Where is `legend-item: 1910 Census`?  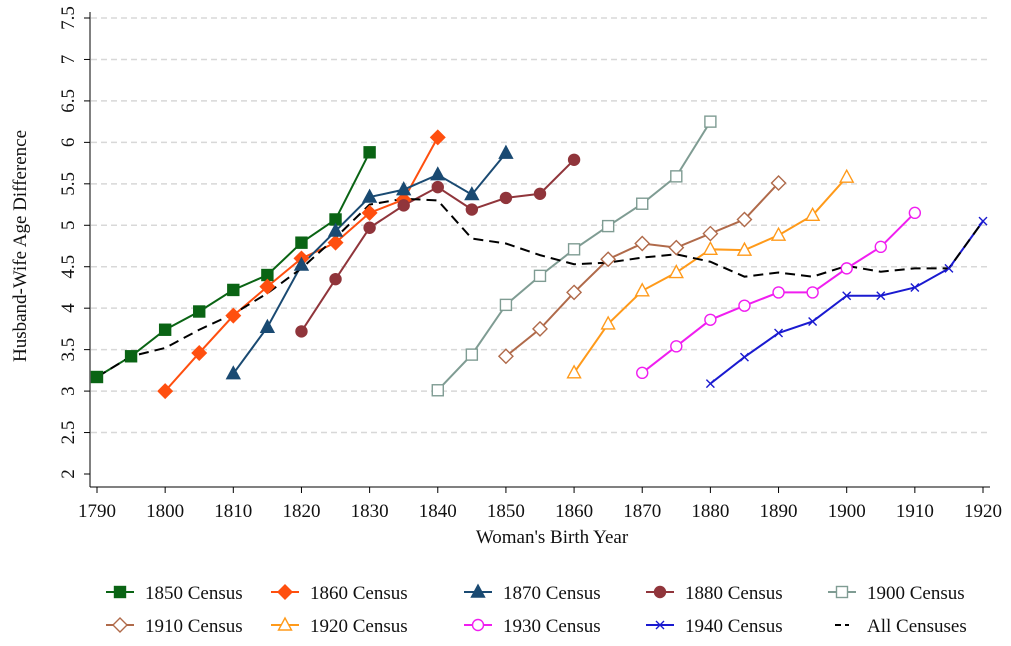
legend-item: 1910 Census is located at coordinates (174, 626).